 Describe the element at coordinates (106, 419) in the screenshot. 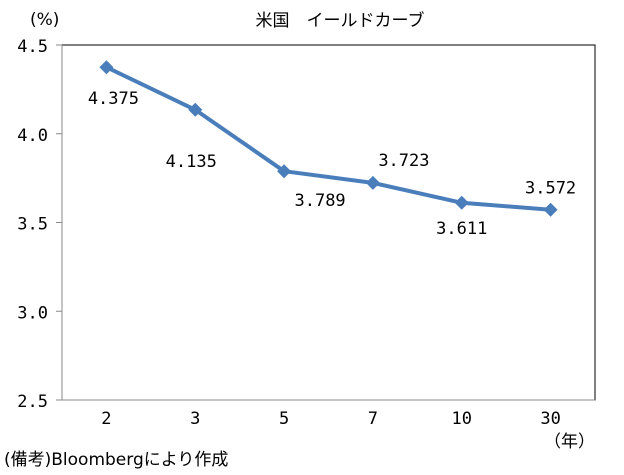

I see `x-tick-label: 2` at that location.